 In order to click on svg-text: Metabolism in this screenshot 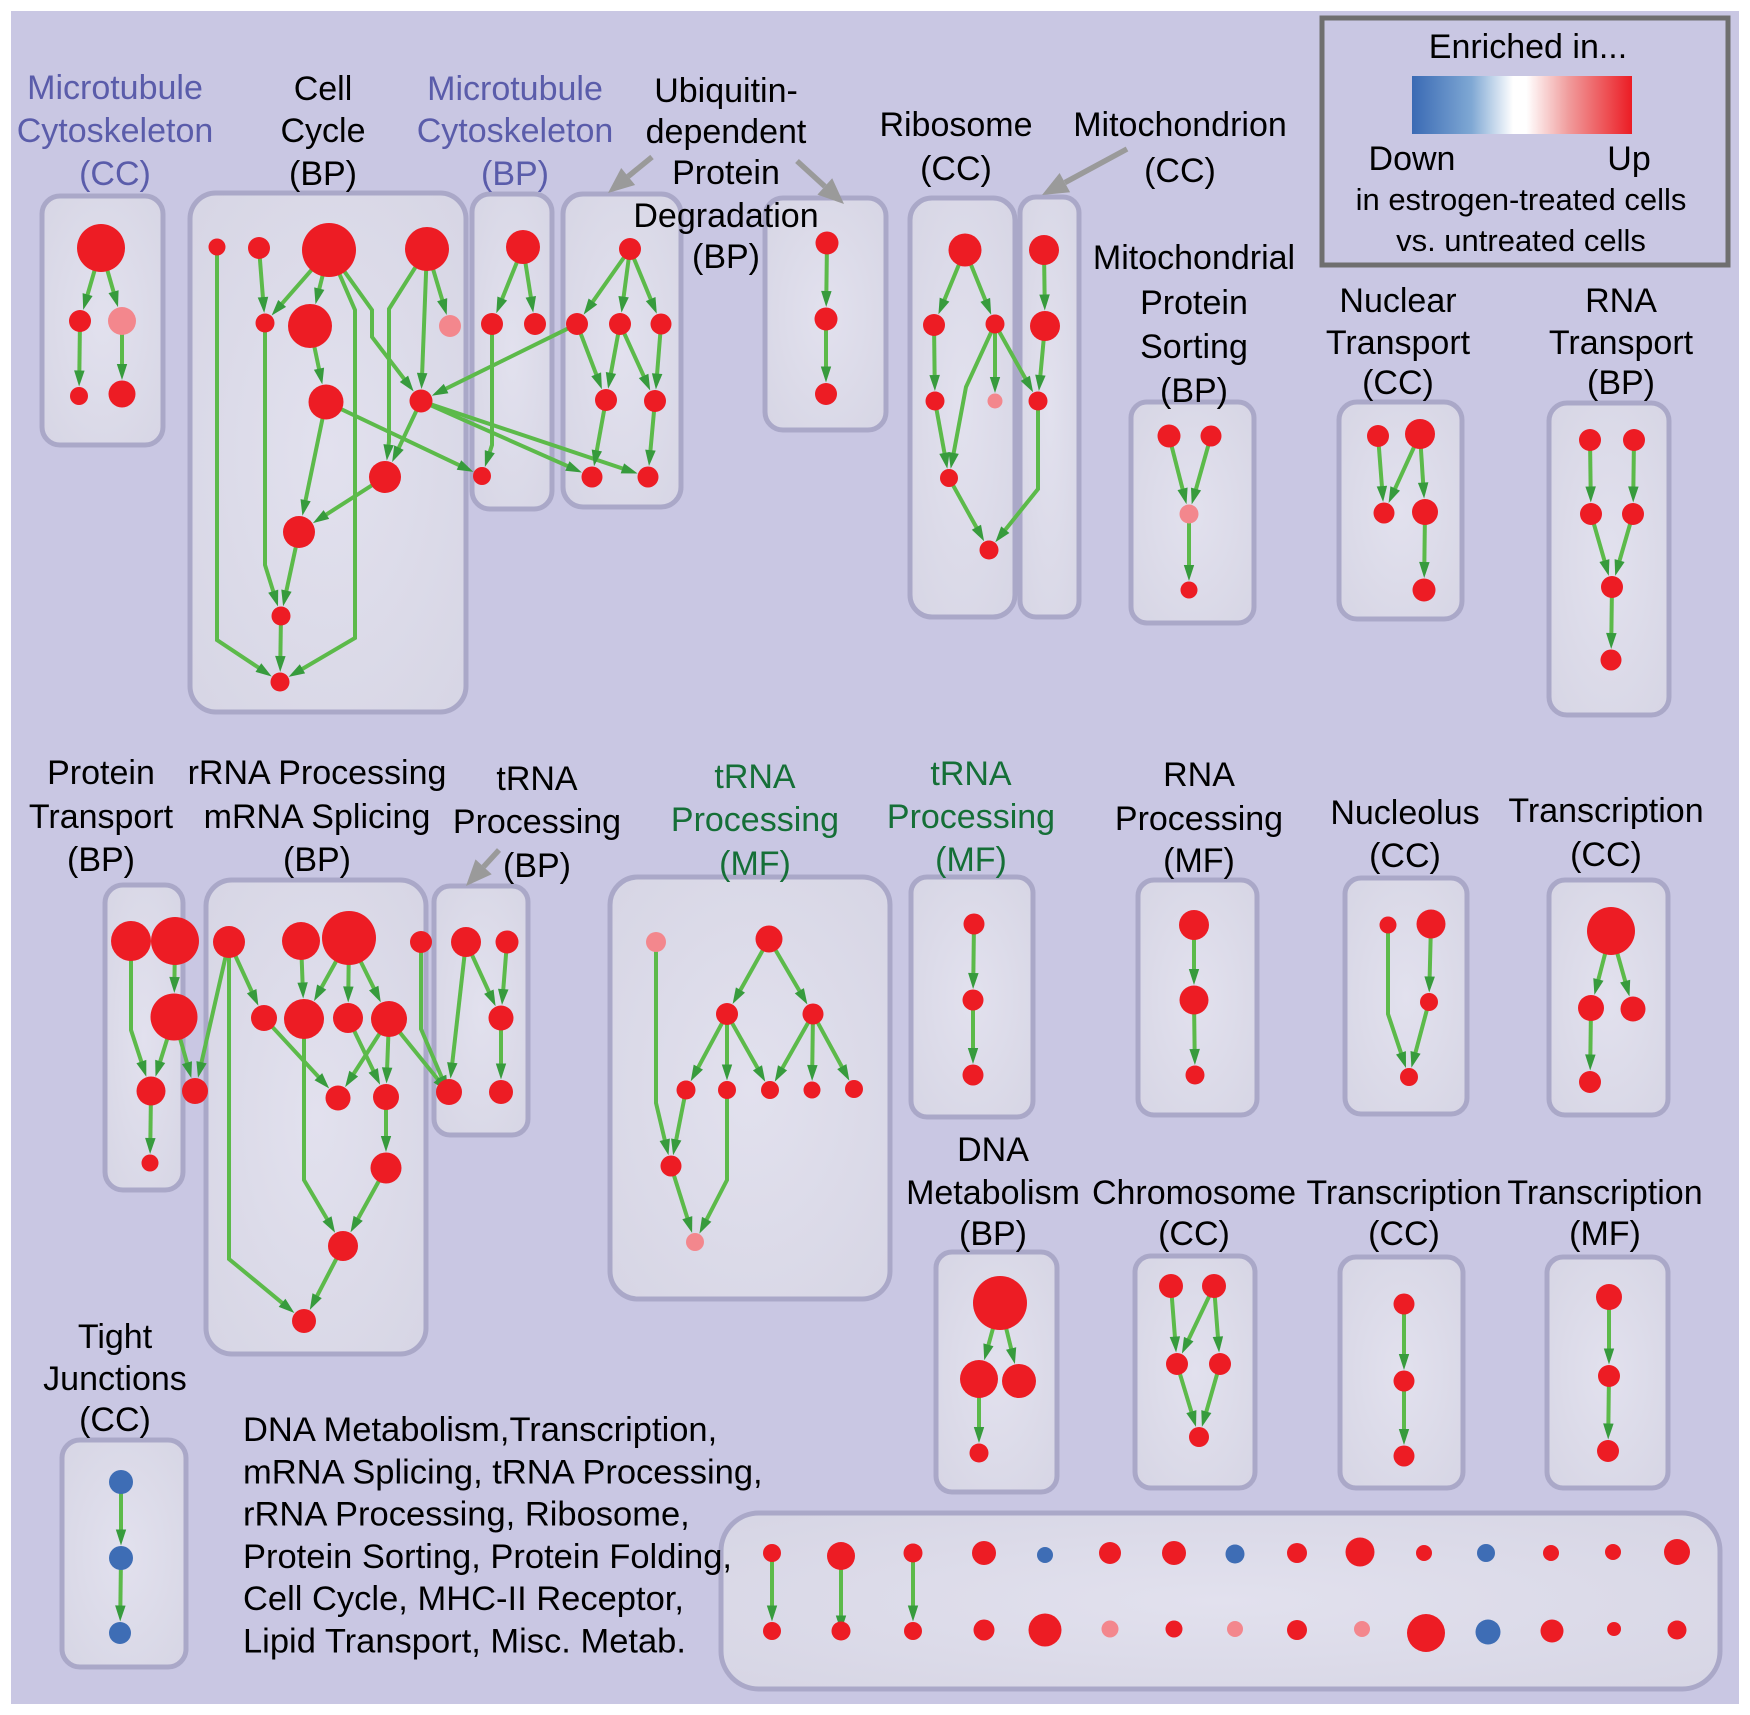, I will do `click(993, 1193)`.